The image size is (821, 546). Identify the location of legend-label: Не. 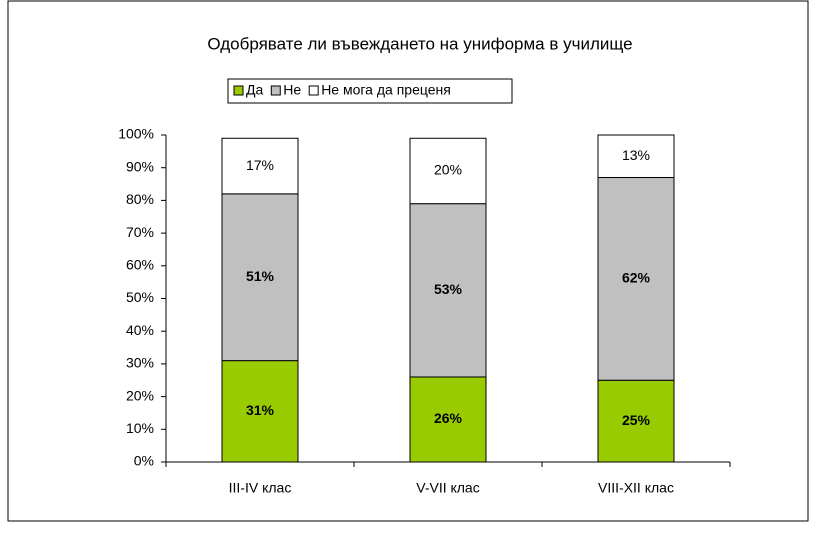
(292, 90).